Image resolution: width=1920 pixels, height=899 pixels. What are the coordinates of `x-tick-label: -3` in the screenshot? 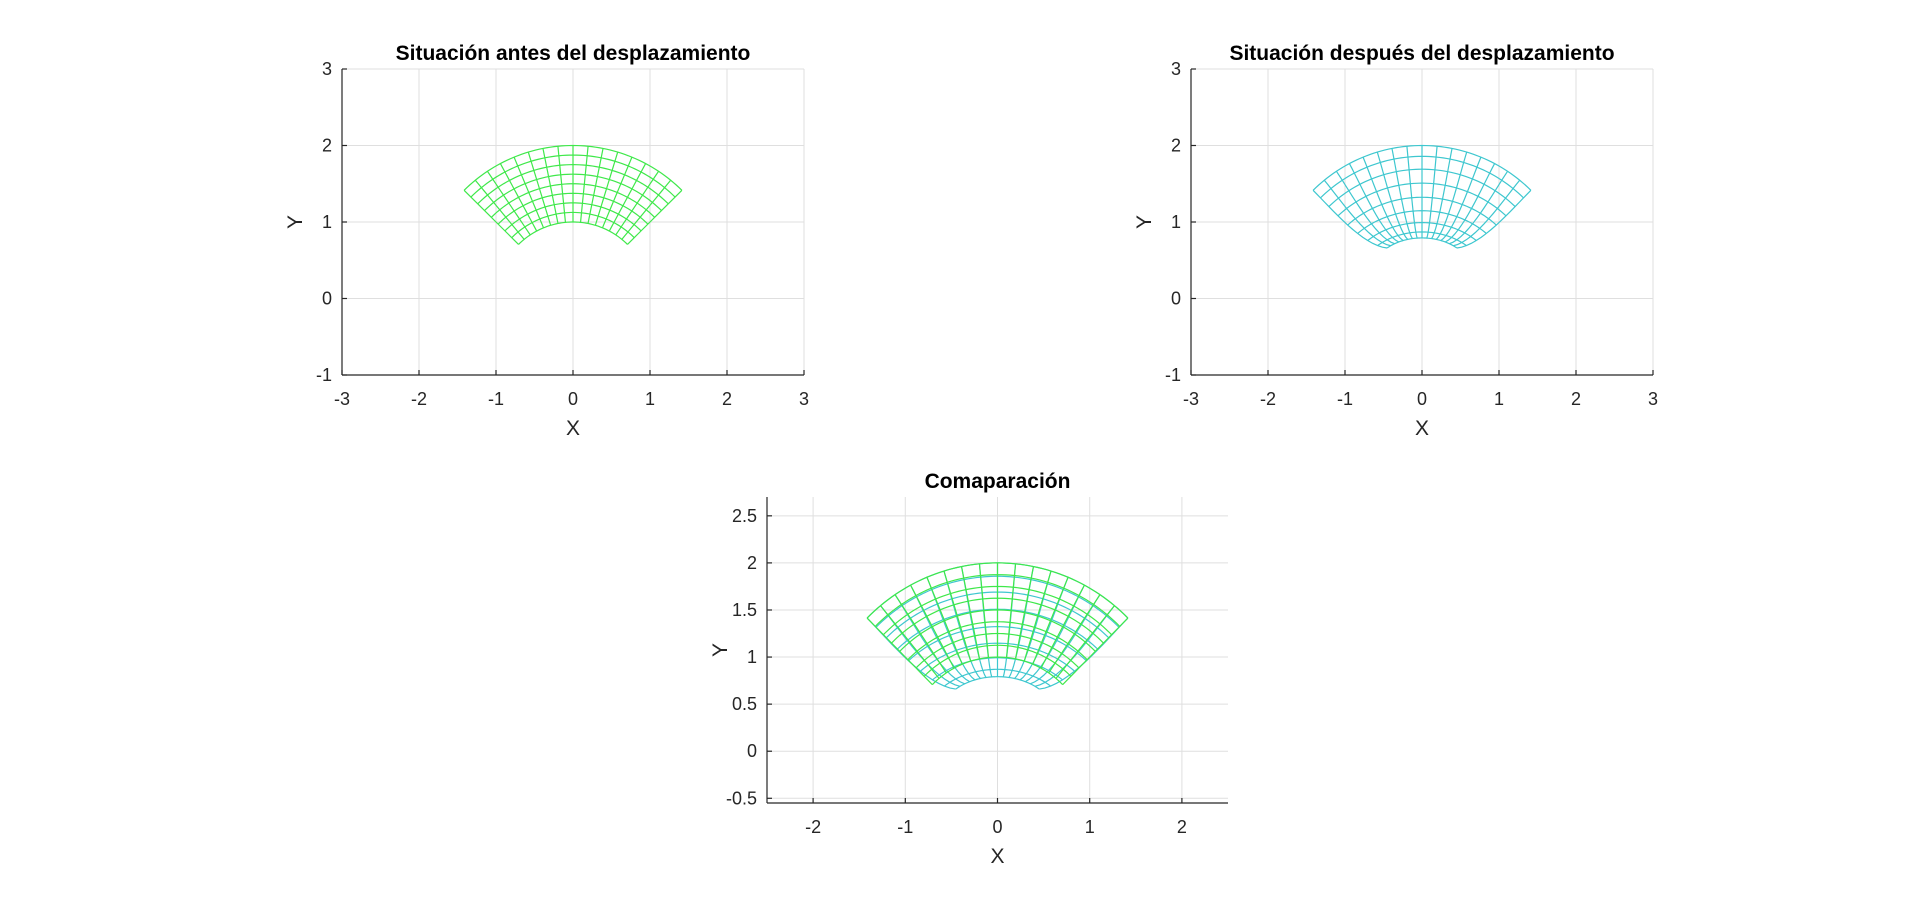 It's located at (342, 399).